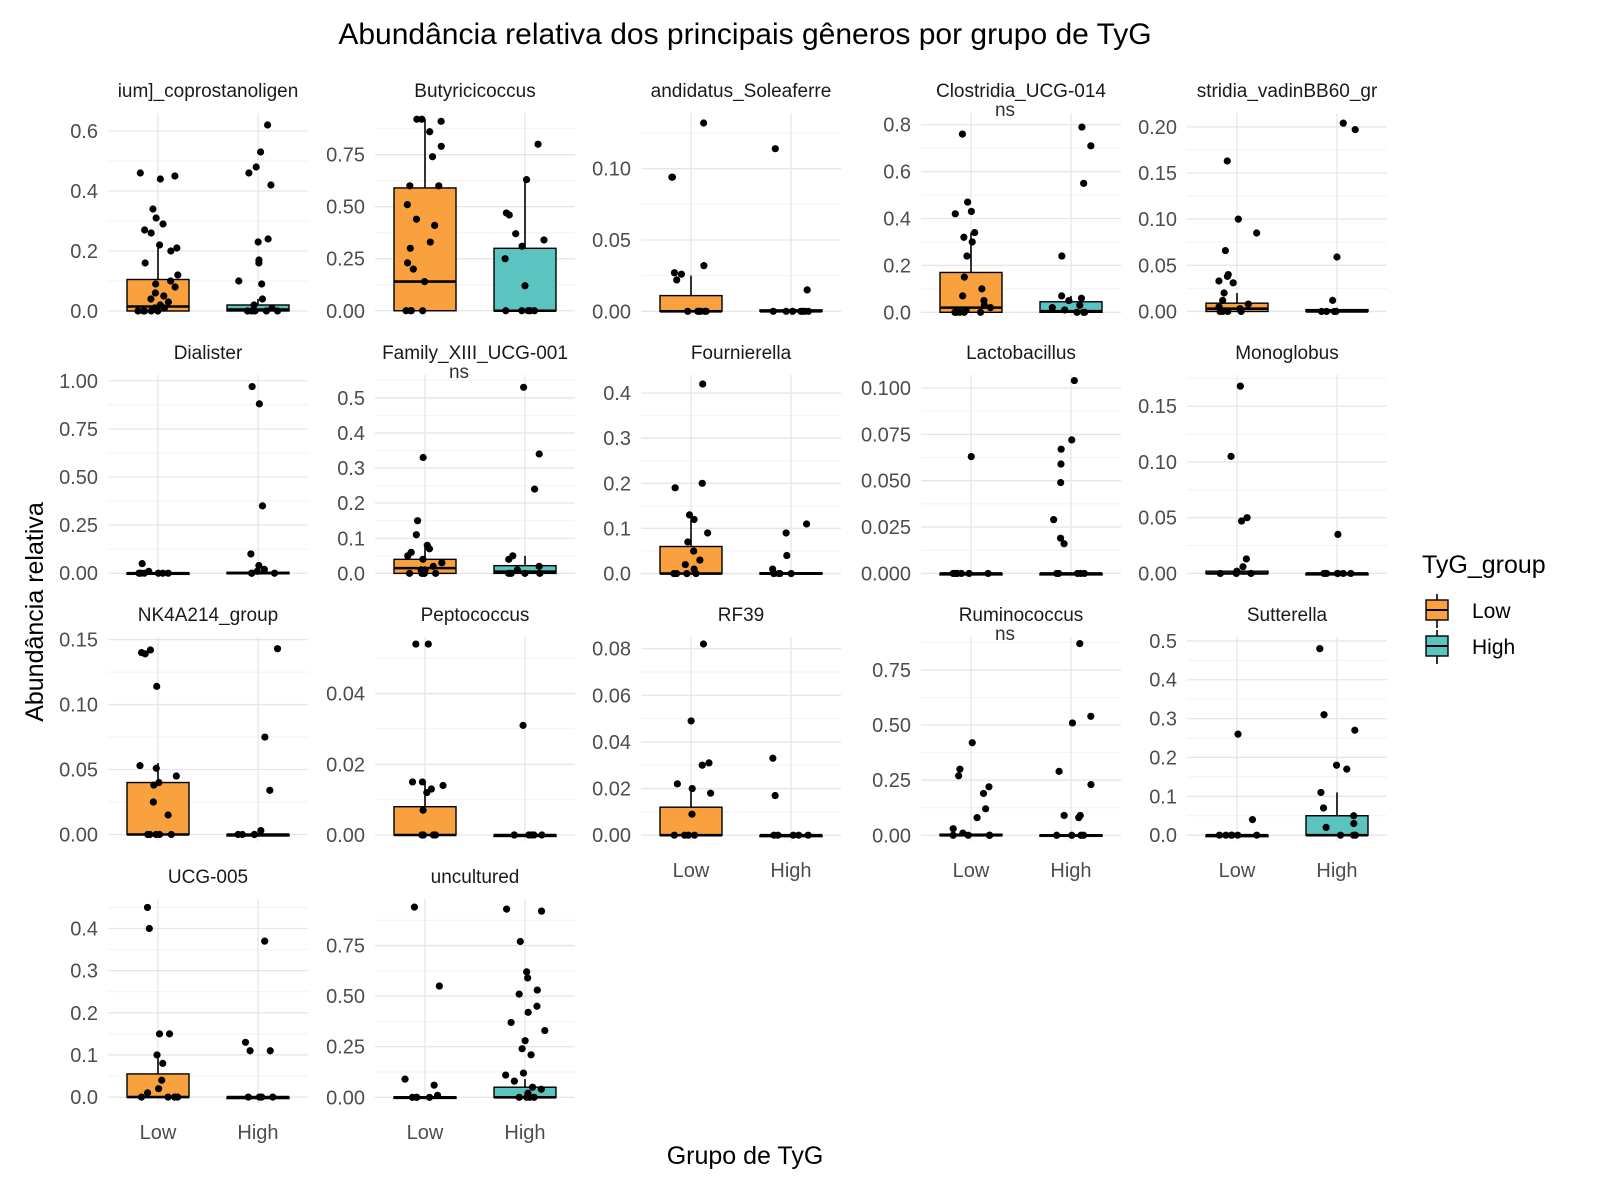 This screenshot has height=1200, width=1600. Describe the element at coordinates (741, 615) in the screenshot. I see `facet-strip-label: RF39` at that location.